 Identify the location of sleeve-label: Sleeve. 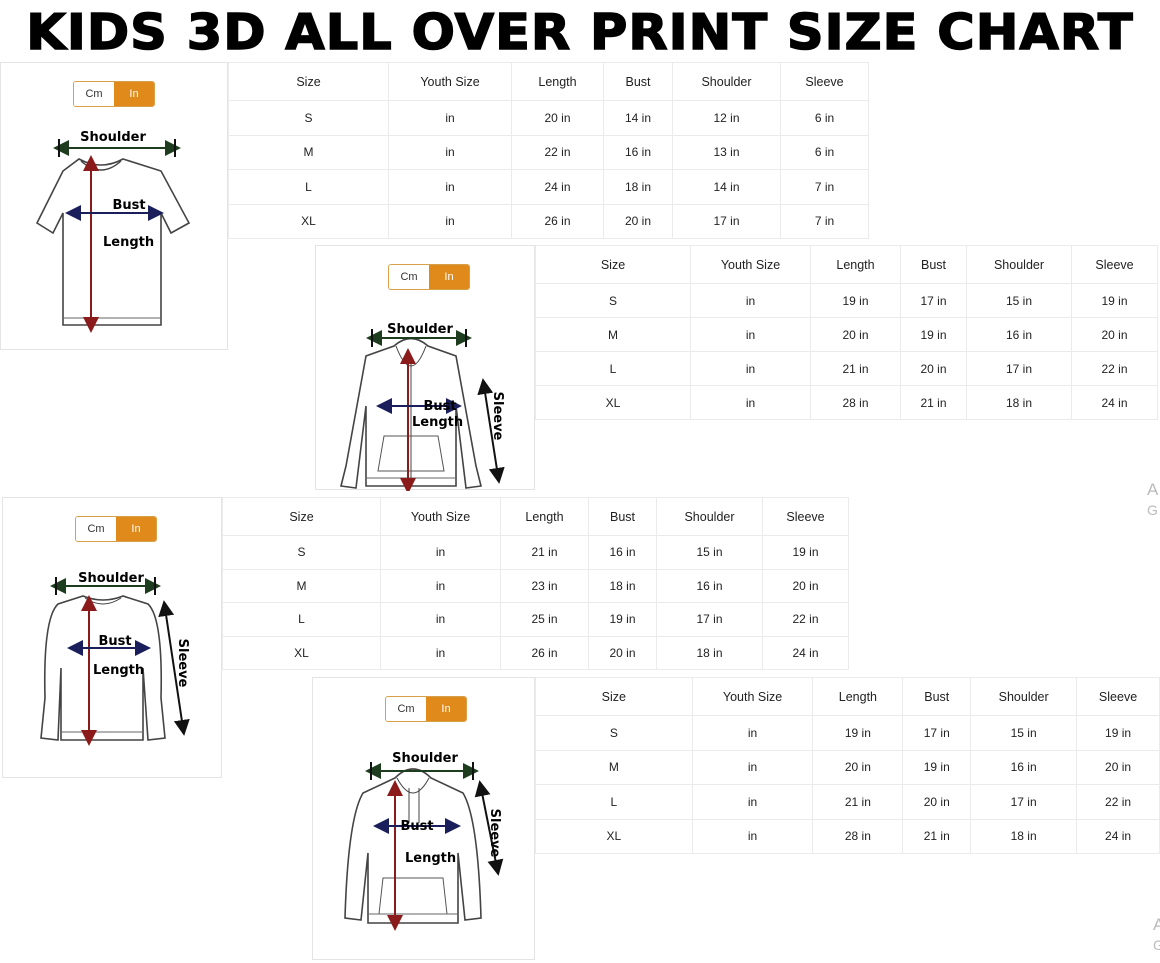
(497, 416).